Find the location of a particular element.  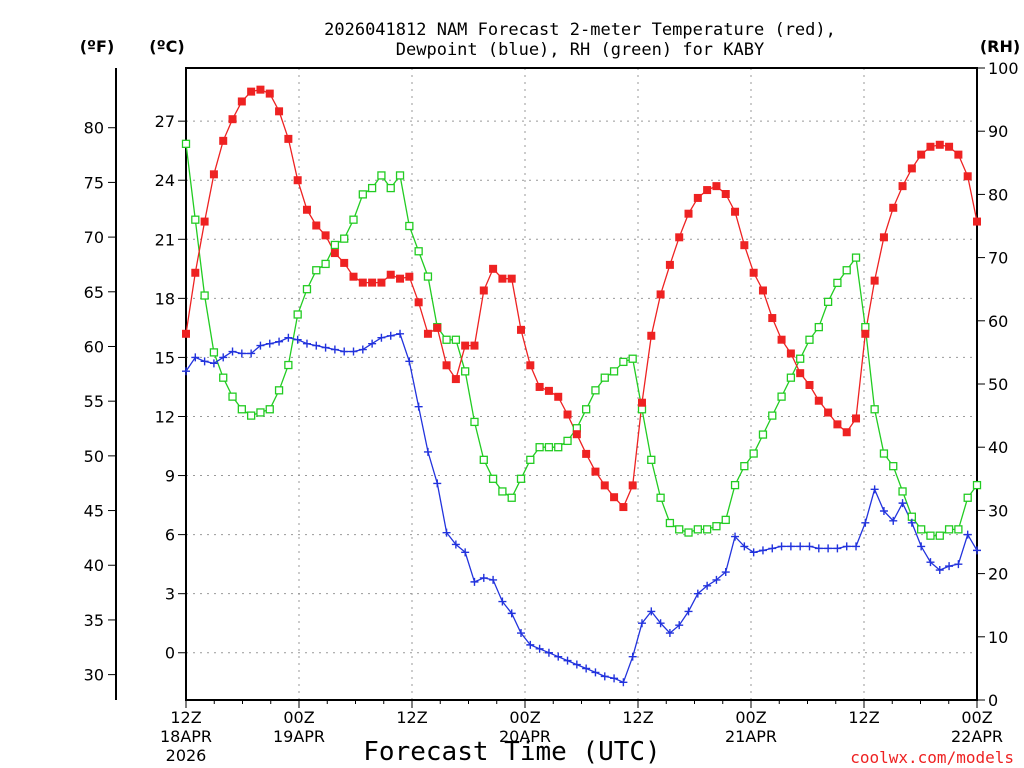

fahrenheit-tick-label: 70 is located at coordinates (94, 237).